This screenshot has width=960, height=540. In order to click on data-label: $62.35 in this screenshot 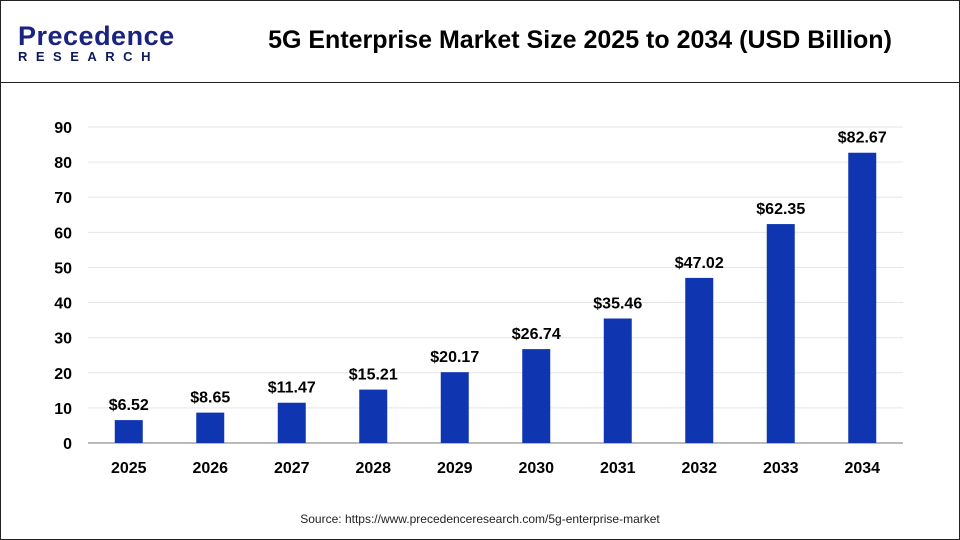, I will do `click(780, 209)`.